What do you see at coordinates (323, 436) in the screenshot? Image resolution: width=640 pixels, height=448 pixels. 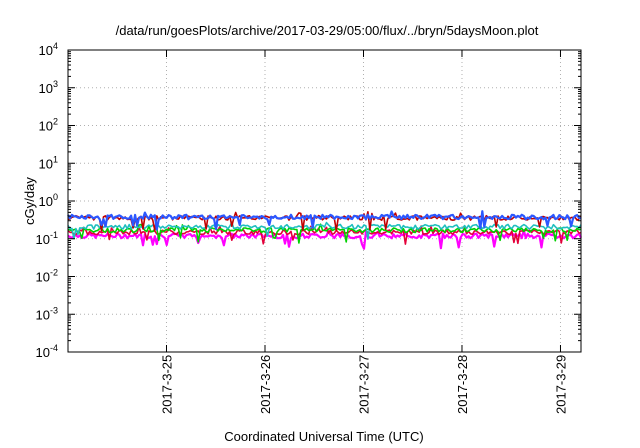 I see `x-axis-label: Coordinated Universal Time (UTC)` at bounding box center [323, 436].